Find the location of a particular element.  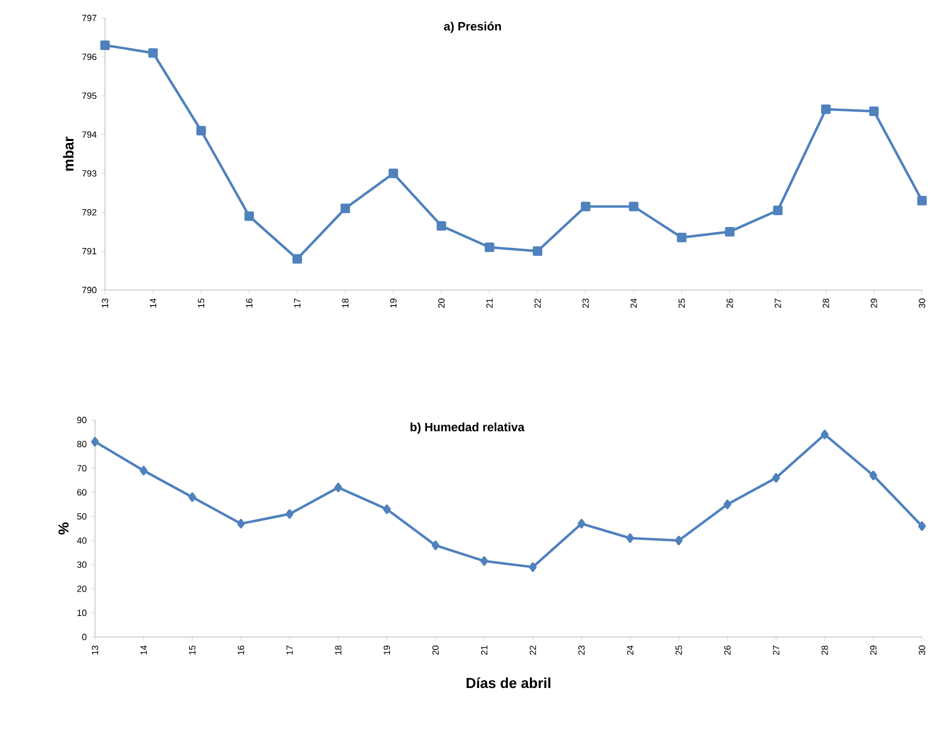

y-tick-label: 20 is located at coordinates (81, 589).